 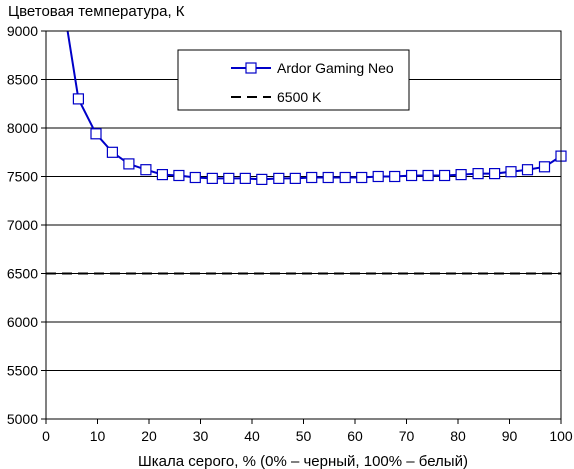 I want to click on legend-box, so click(x=293, y=80).